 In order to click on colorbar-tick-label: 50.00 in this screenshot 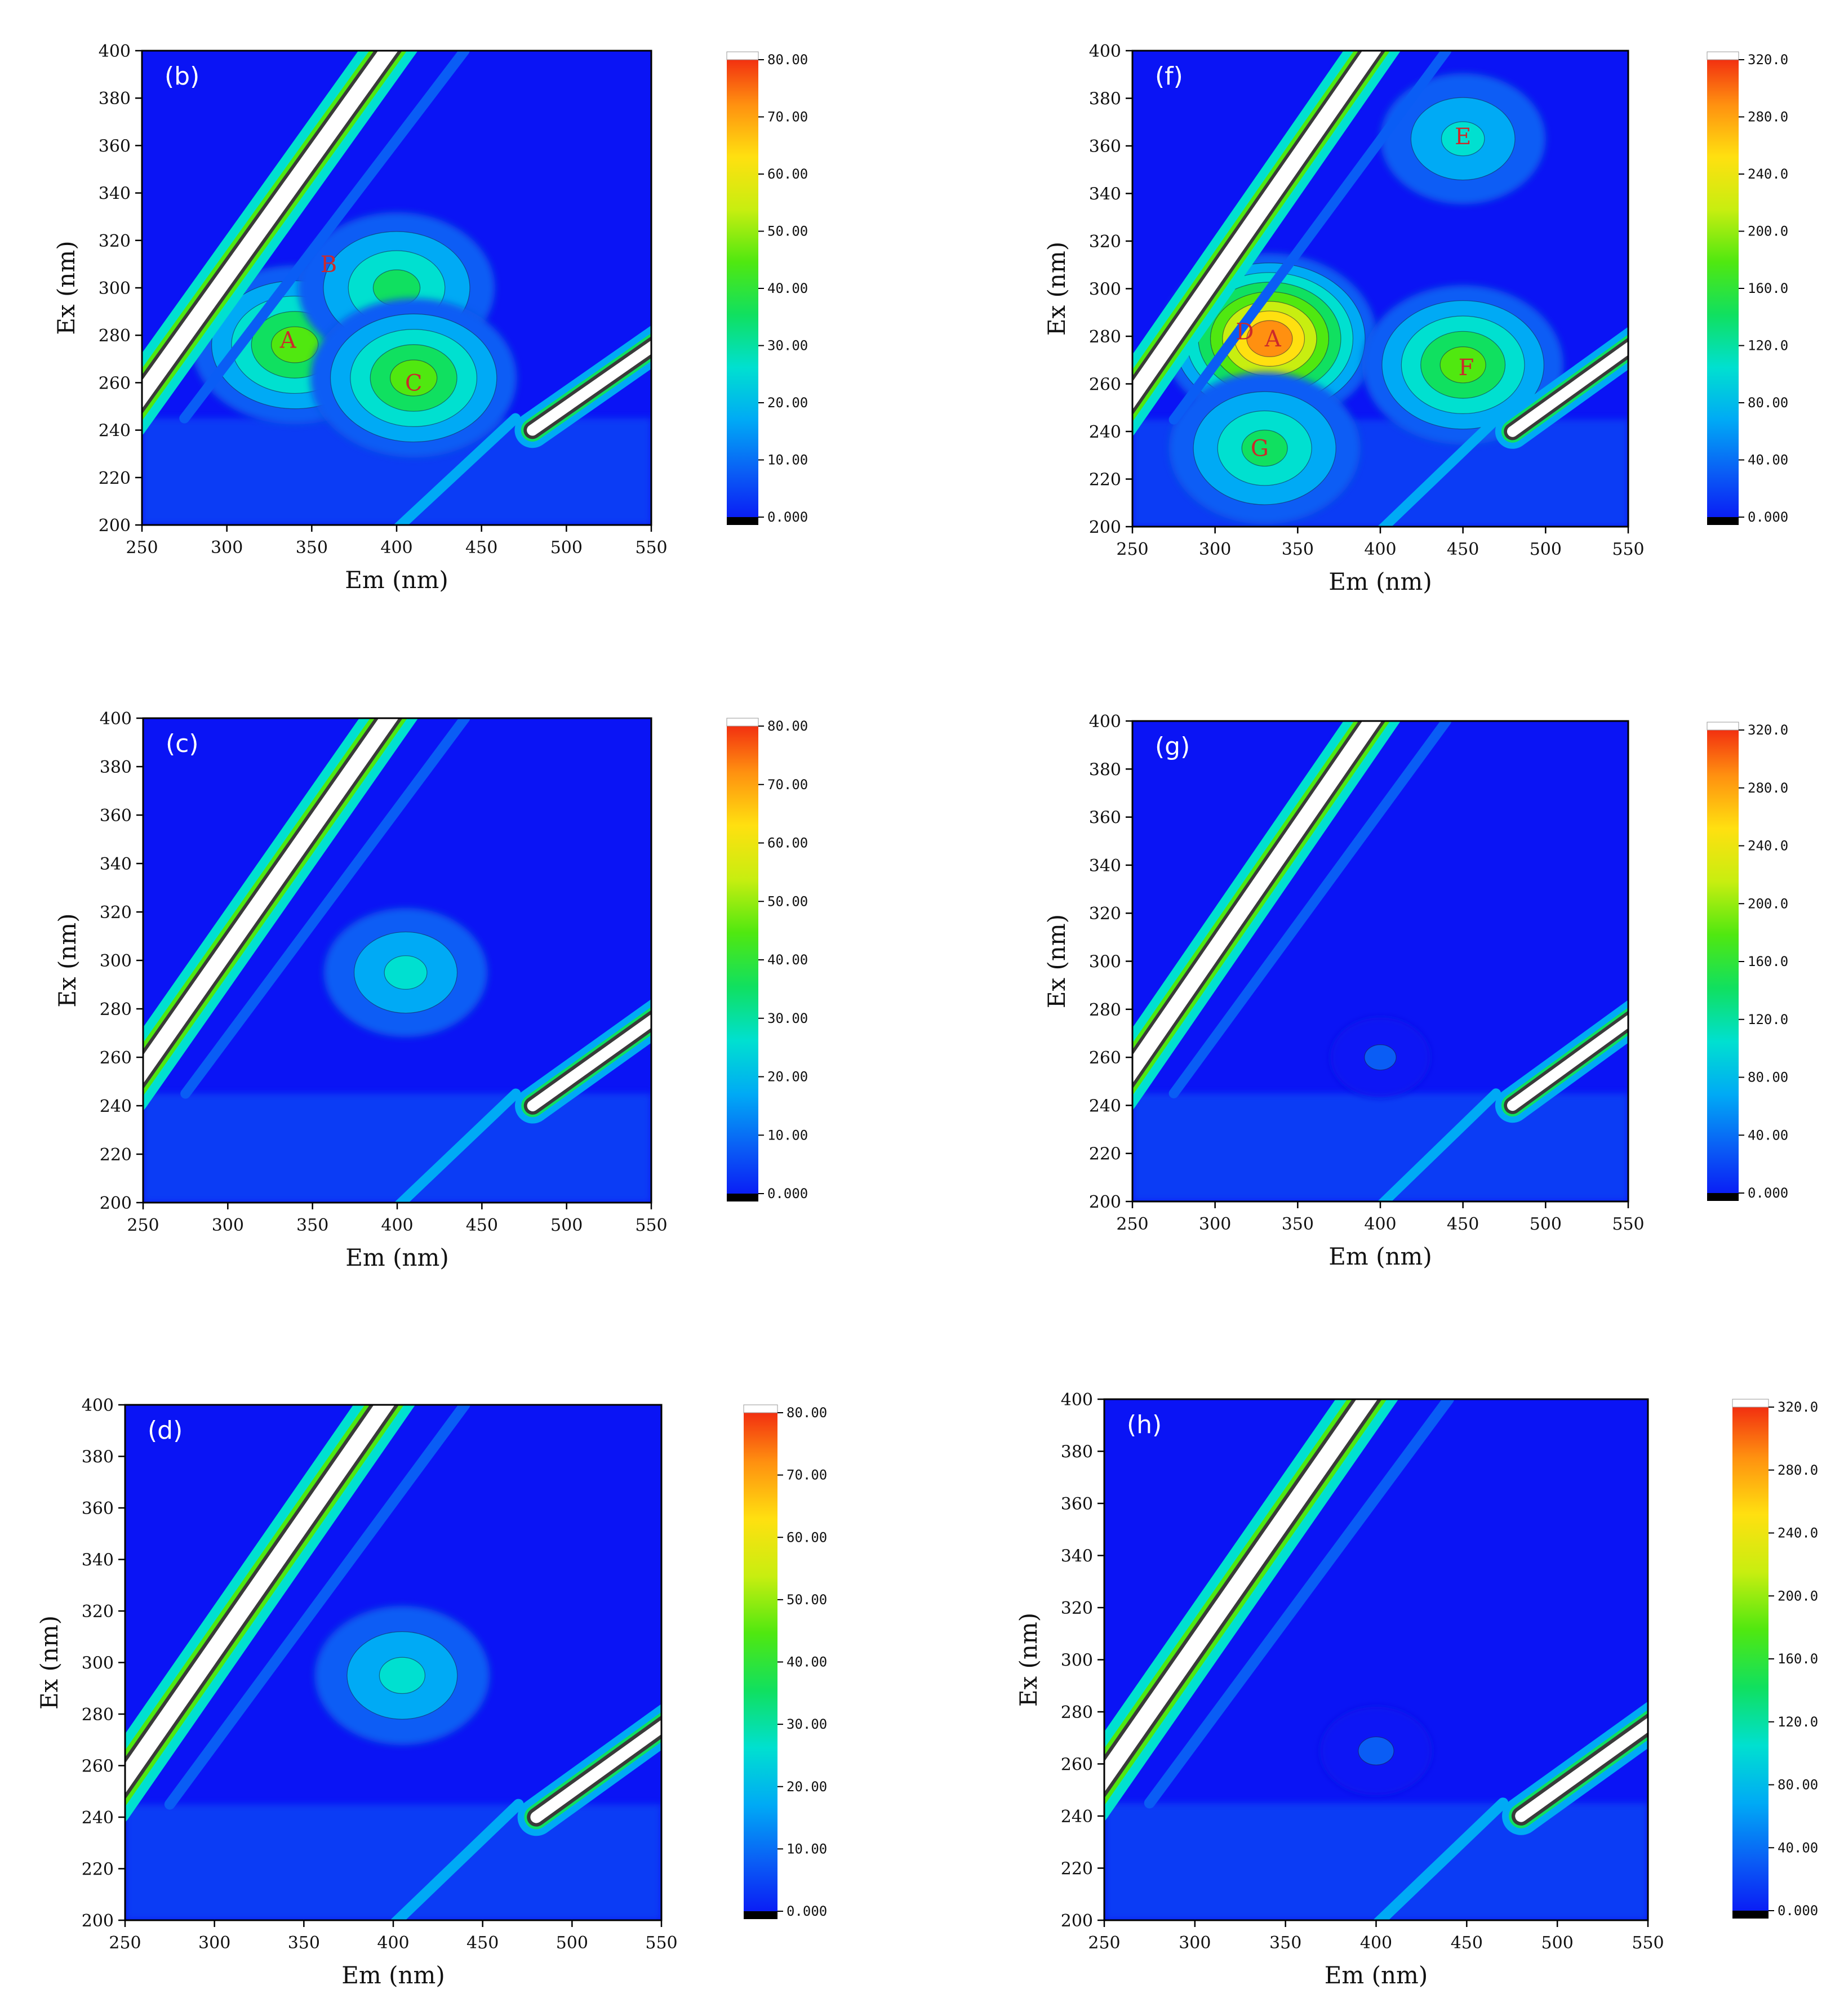, I will do `click(807, 1600)`.